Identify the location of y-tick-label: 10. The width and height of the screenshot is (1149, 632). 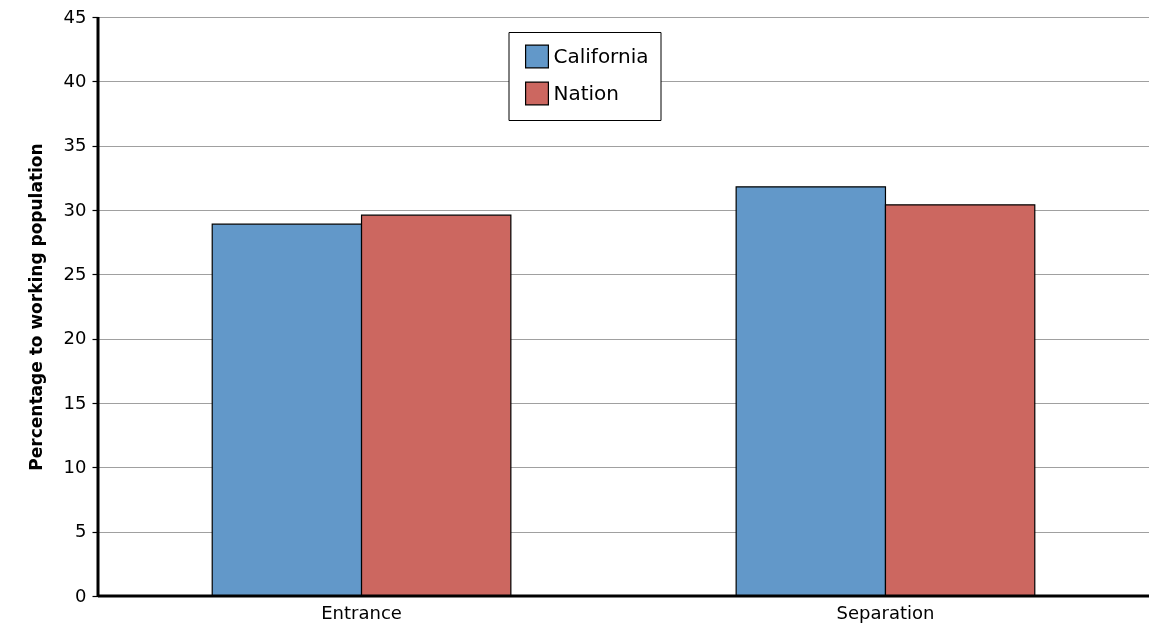
(75, 466).